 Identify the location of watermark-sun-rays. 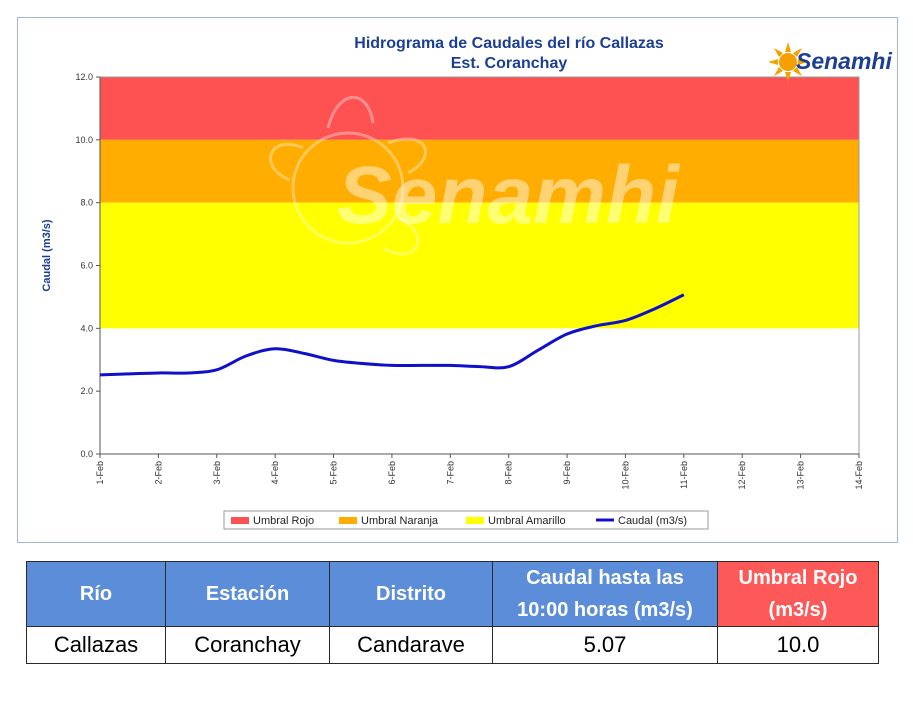
(348, 175).